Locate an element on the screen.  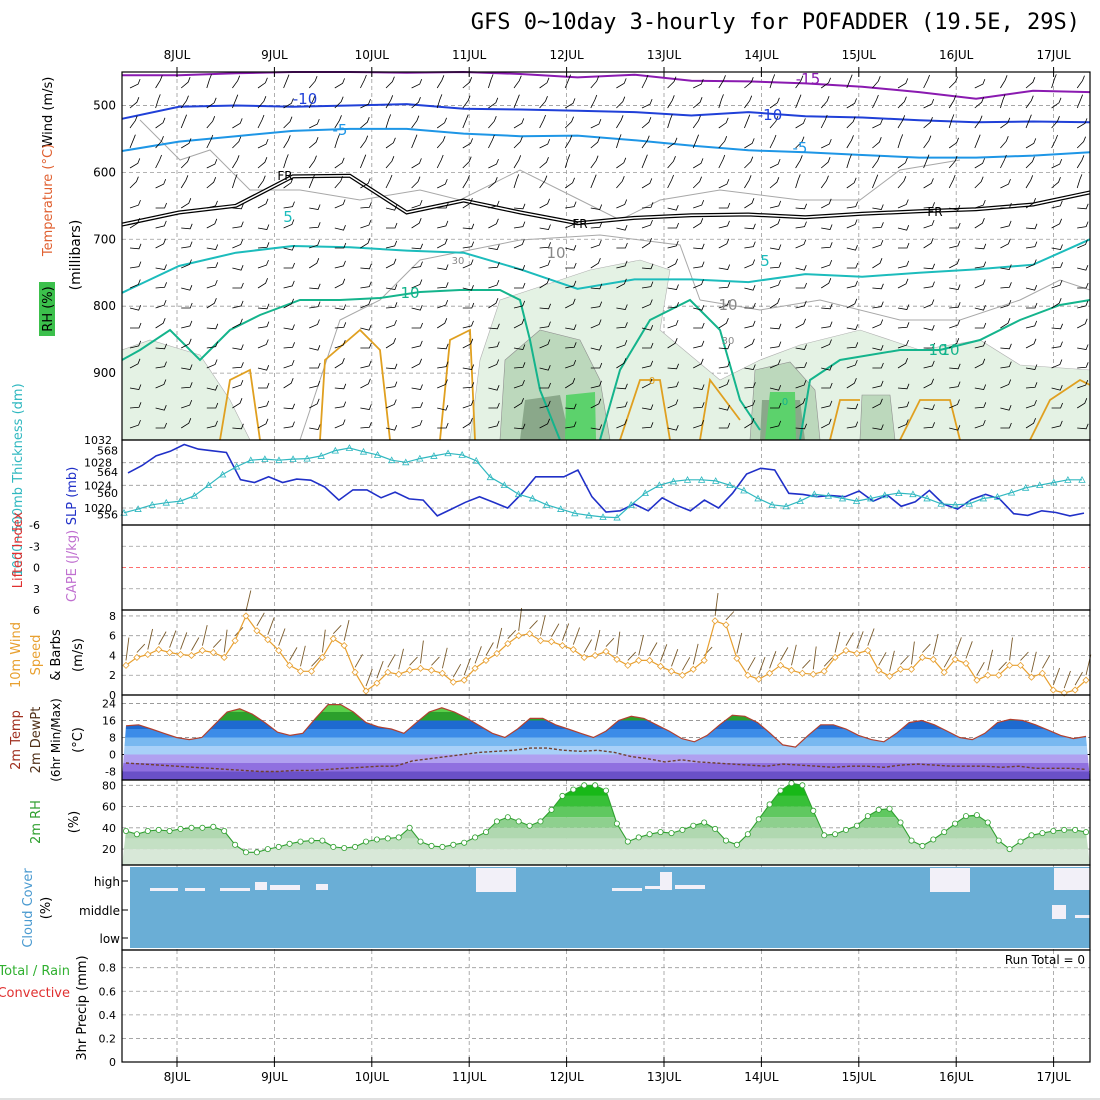
ylabel-10m-wind: 10m Wind is located at coordinates (16, 655).